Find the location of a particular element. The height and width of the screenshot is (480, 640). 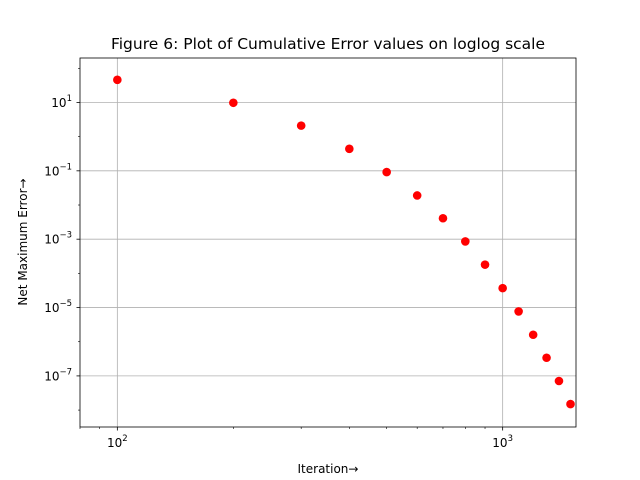

y-tick-label: 10⁻⁷ is located at coordinates (58, 375).